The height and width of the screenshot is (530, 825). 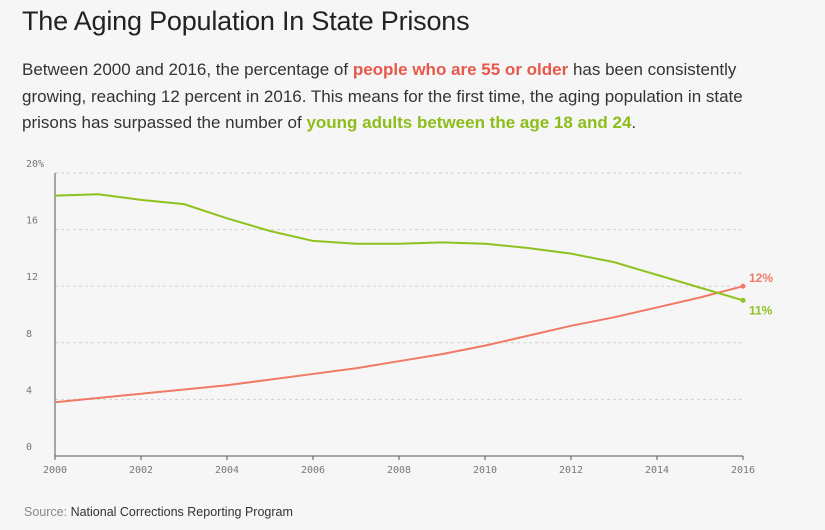 What do you see at coordinates (399, 470) in the screenshot?
I see `x-tick-label: 2008` at bounding box center [399, 470].